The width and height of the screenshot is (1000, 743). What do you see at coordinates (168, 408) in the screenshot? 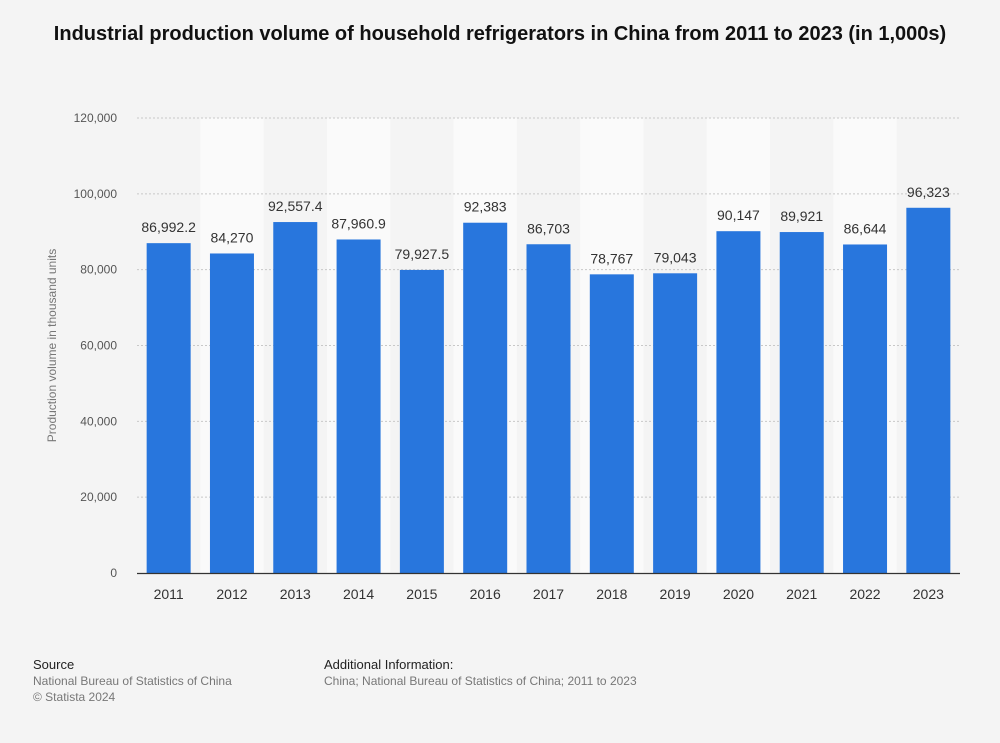
I see `bar-2011` at bounding box center [168, 408].